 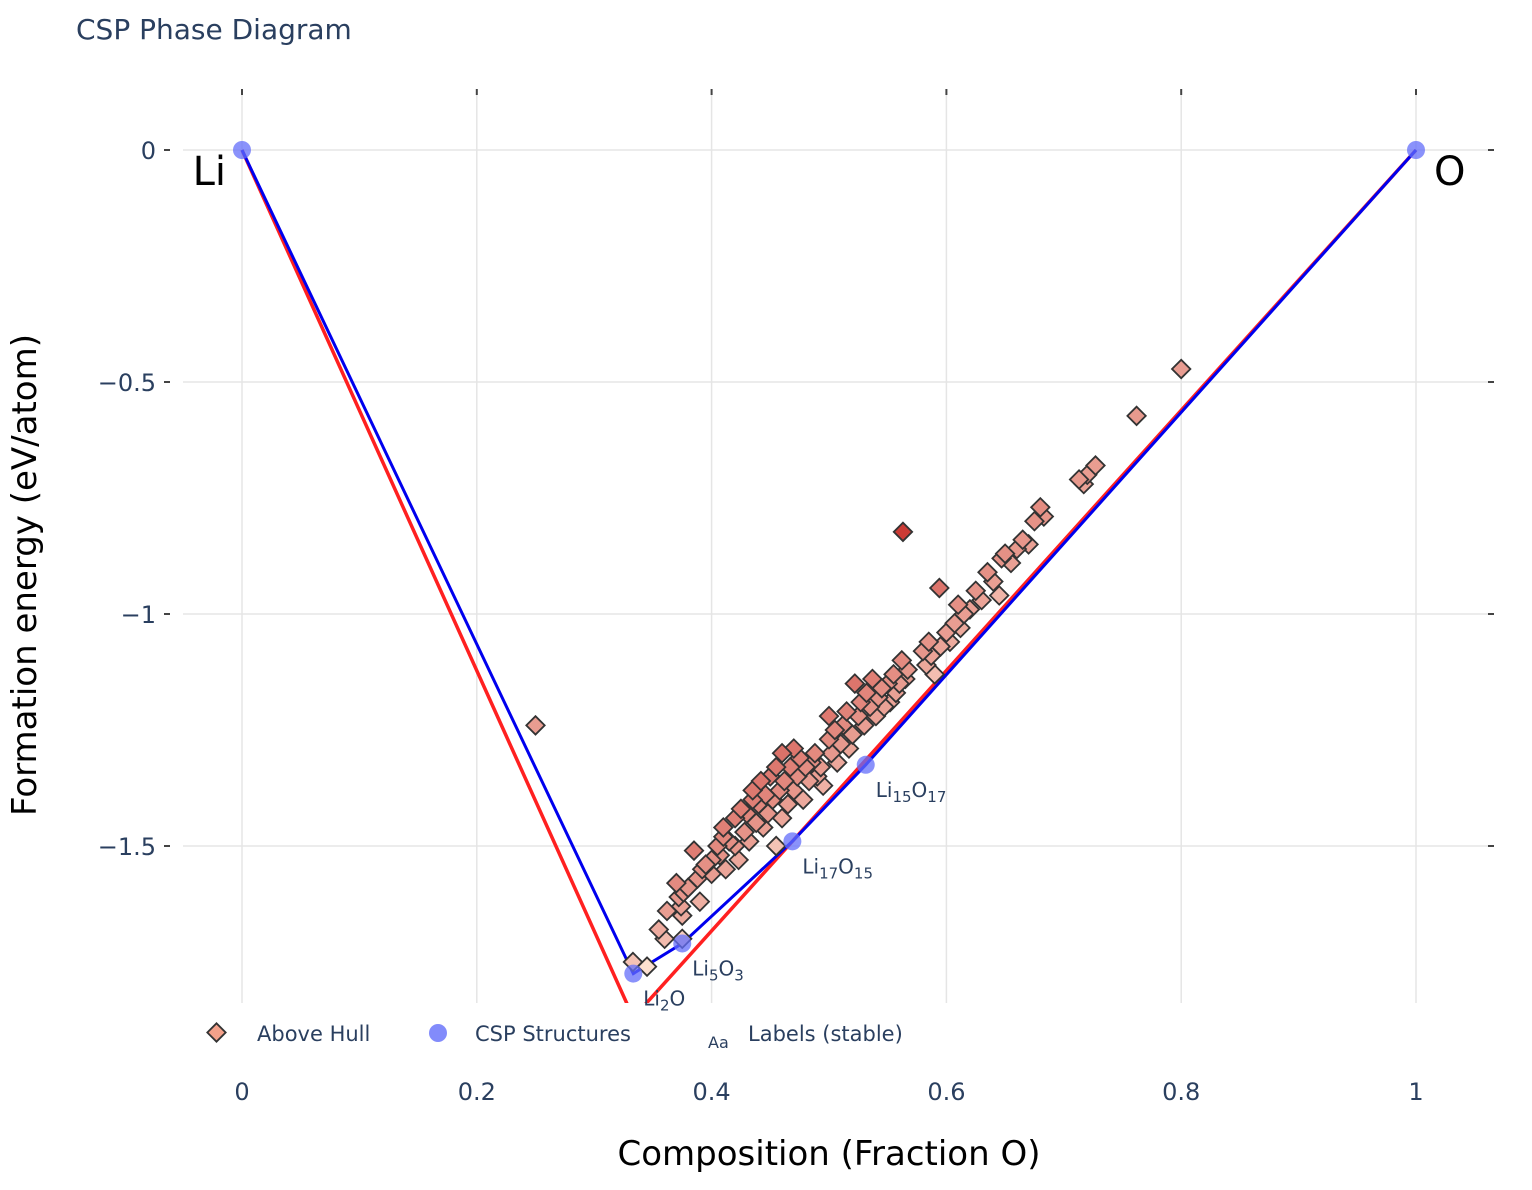 I want to click on legend-item-labels-stable: Aa Labels (stable), so click(x=805, y=1037).